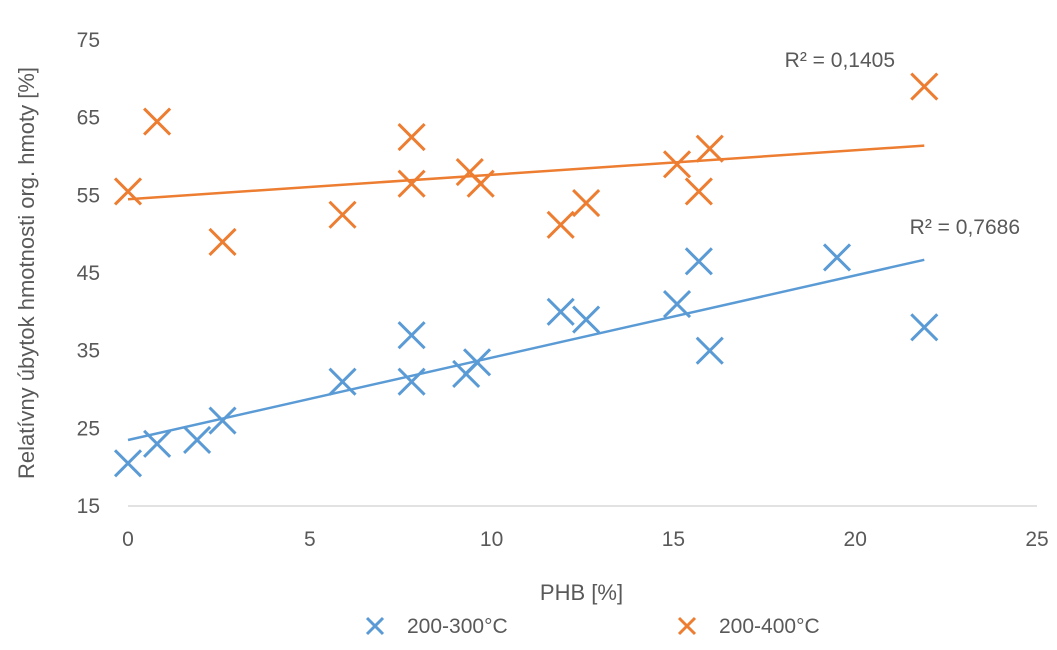 The width and height of the screenshot is (1057, 650). What do you see at coordinates (88, 118) in the screenshot?
I see `y-tick-label: 65` at bounding box center [88, 118].